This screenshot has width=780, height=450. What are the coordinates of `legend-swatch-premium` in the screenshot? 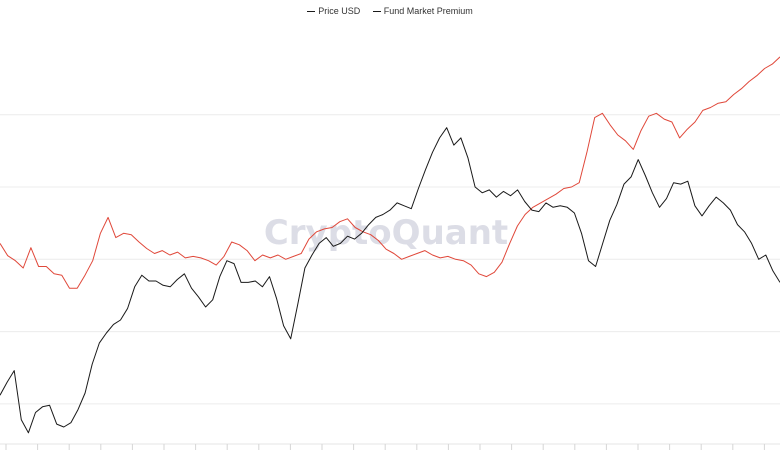 It's located at (376, 12).